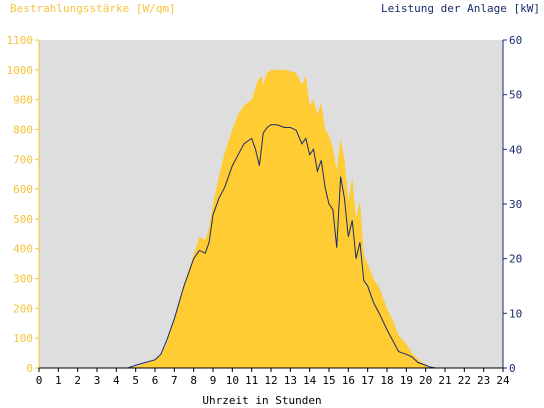  What do you see at coordinates (515, 149) in the screenshot?
I see `right-tick-label: 40` at bounding box center [515, 149].